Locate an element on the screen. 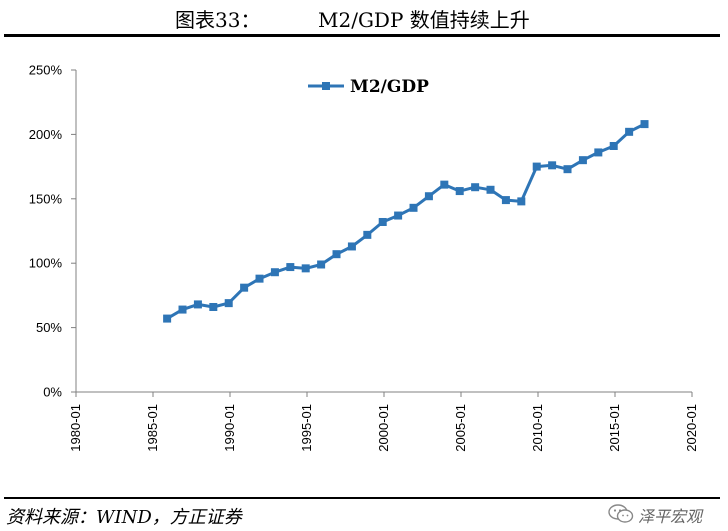  x-tick-label: 1980-01 is located at coordinates (75, 428).